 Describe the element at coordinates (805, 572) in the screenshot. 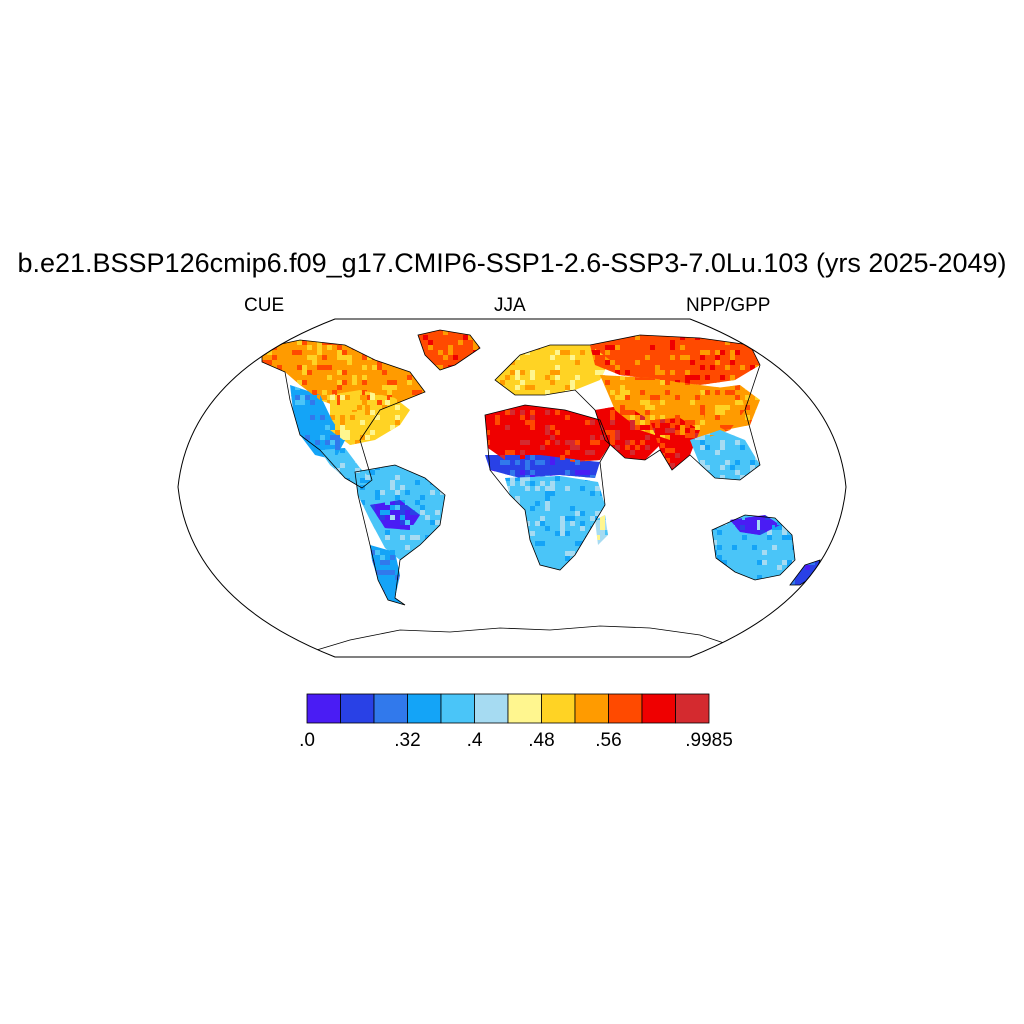

I see `region-new-zealand` at that location.